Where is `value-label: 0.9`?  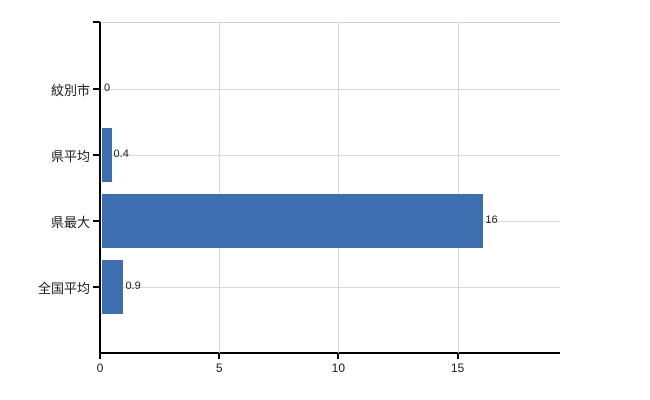 value-label: 0.9 is located at coordinates (133, 286).